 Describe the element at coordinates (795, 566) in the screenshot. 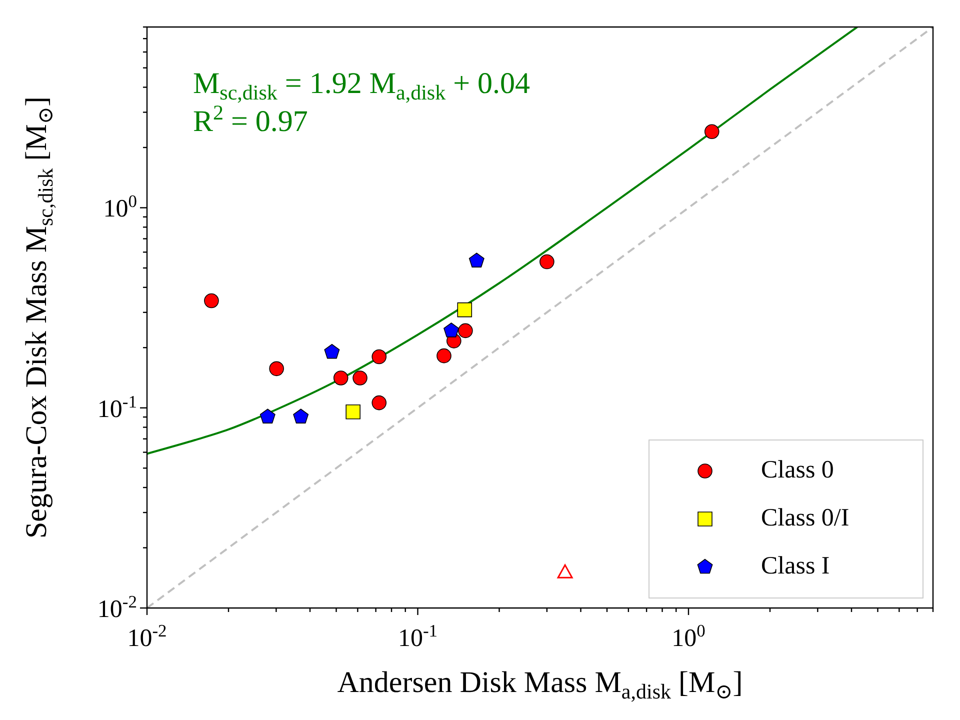

I see `legend-label: Class I` at that location.